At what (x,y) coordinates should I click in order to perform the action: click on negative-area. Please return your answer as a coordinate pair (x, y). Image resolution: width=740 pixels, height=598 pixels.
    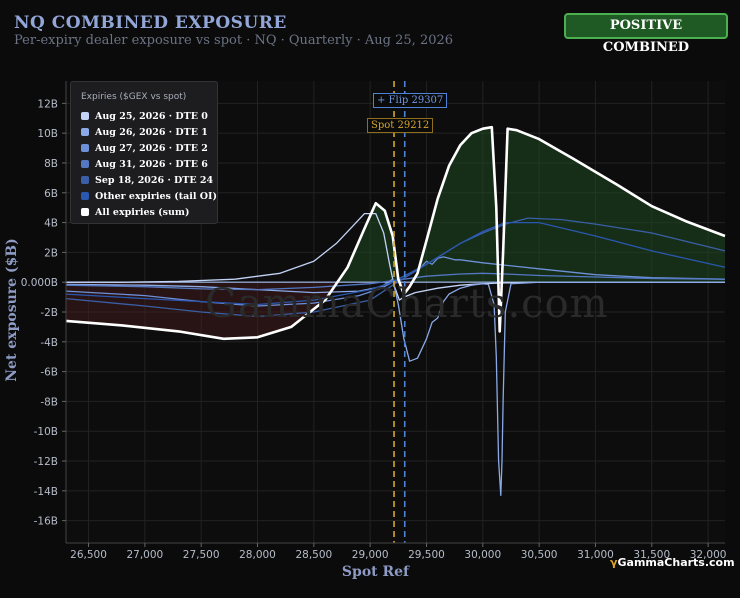
    Looking at the image, I should click on (395, 310).